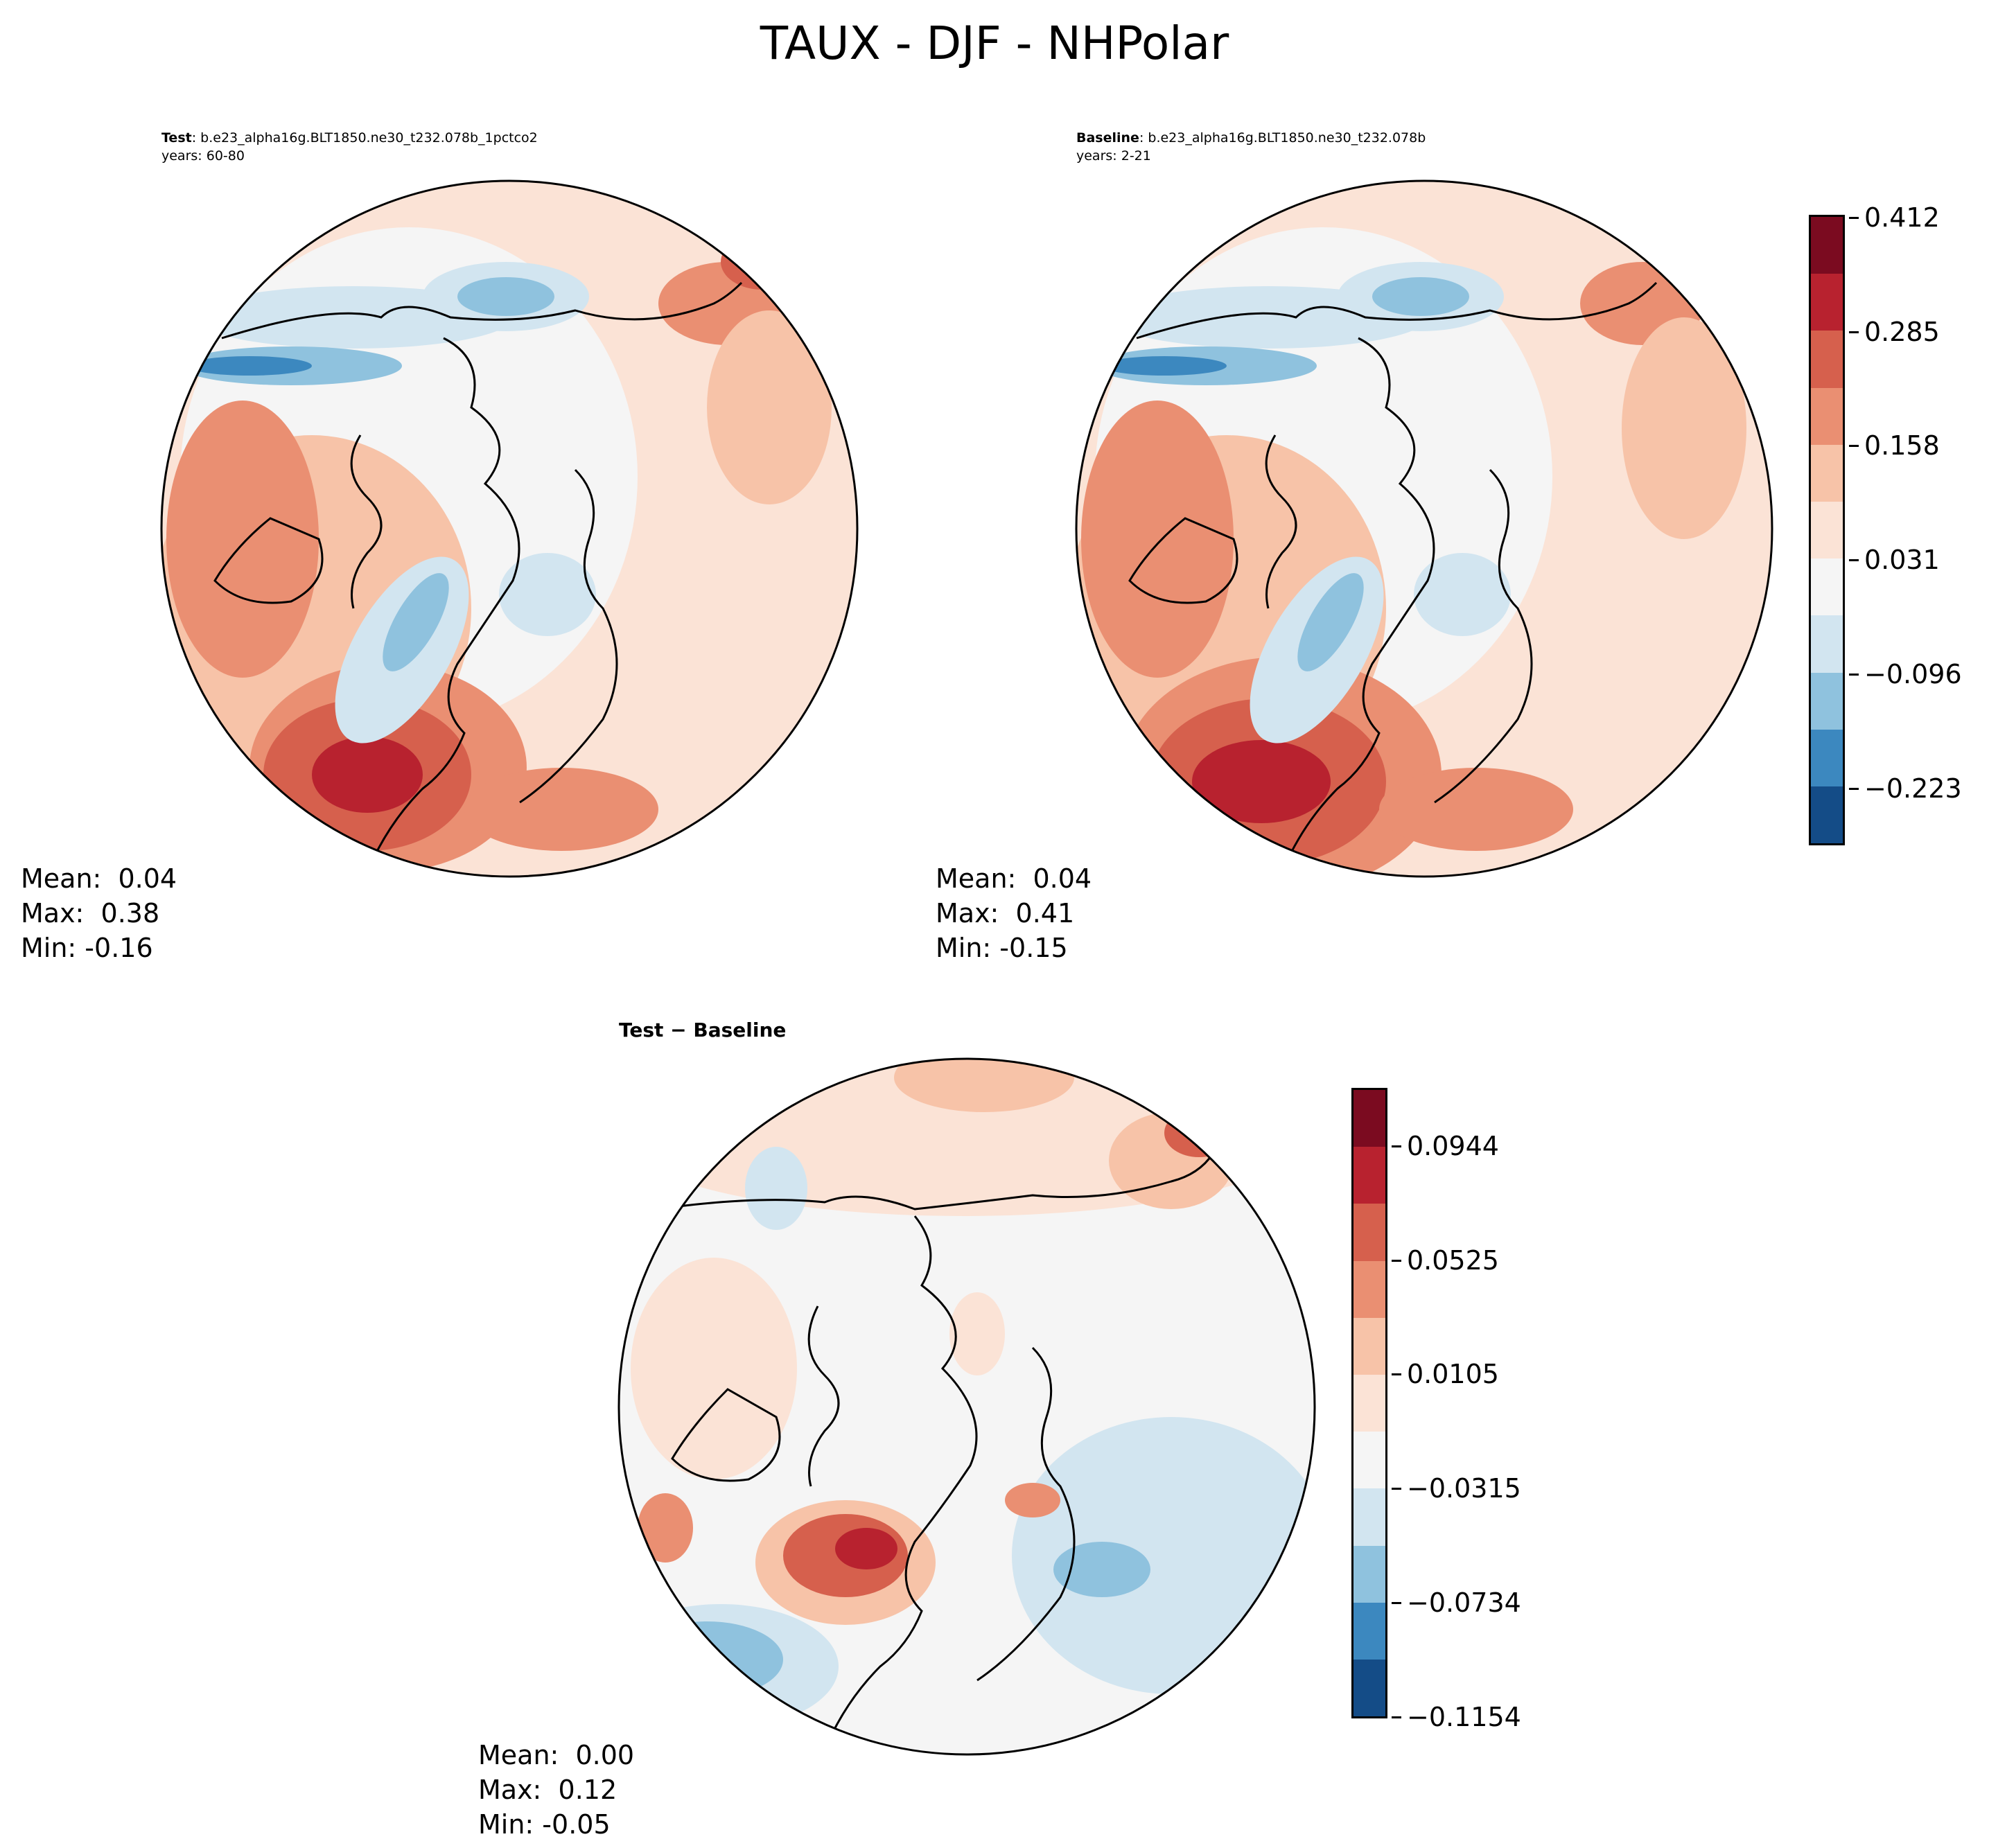 The image size is (1989, 1848). What do you see at coordinates (1894, 332) in the screenshot?
I see `colorbar1-tick: 0.285` at bounding box center [1894, 332].